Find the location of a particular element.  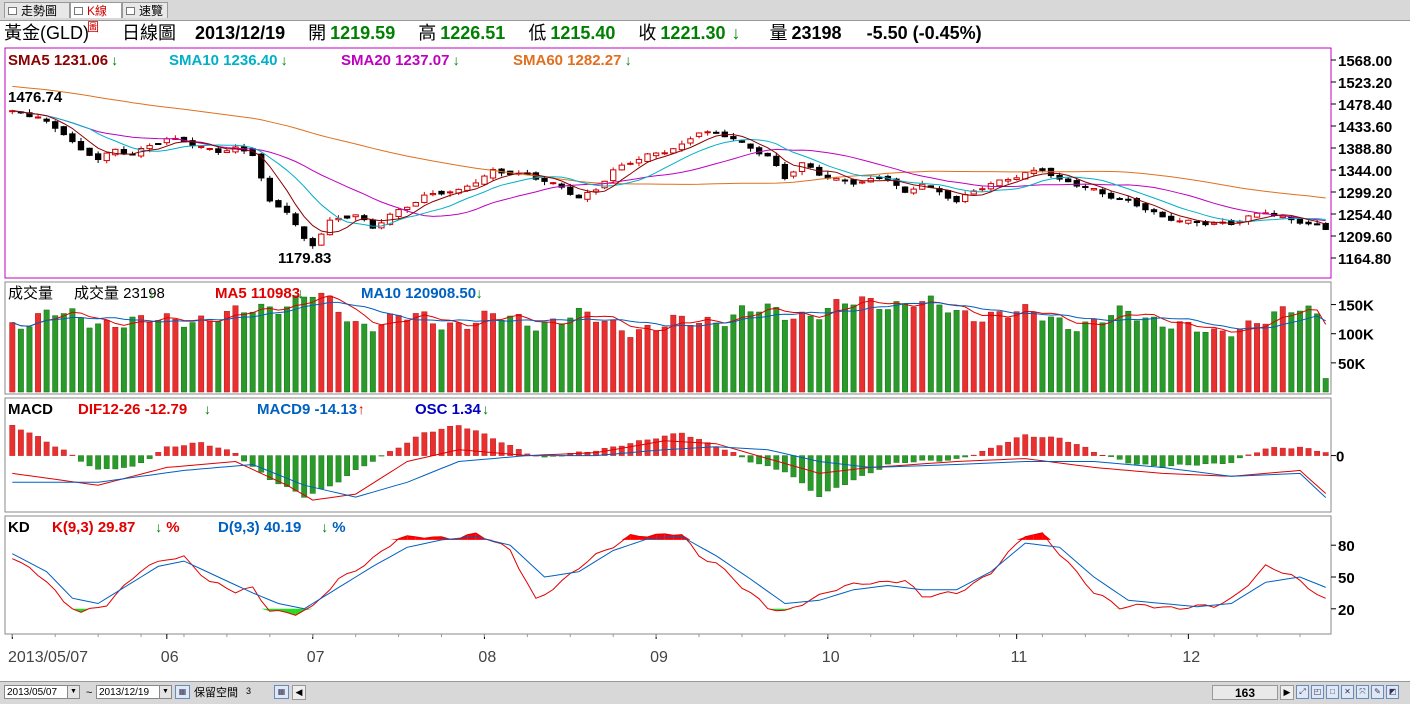

scroll-left-button: ◀ is located at coordinates (299, 692).